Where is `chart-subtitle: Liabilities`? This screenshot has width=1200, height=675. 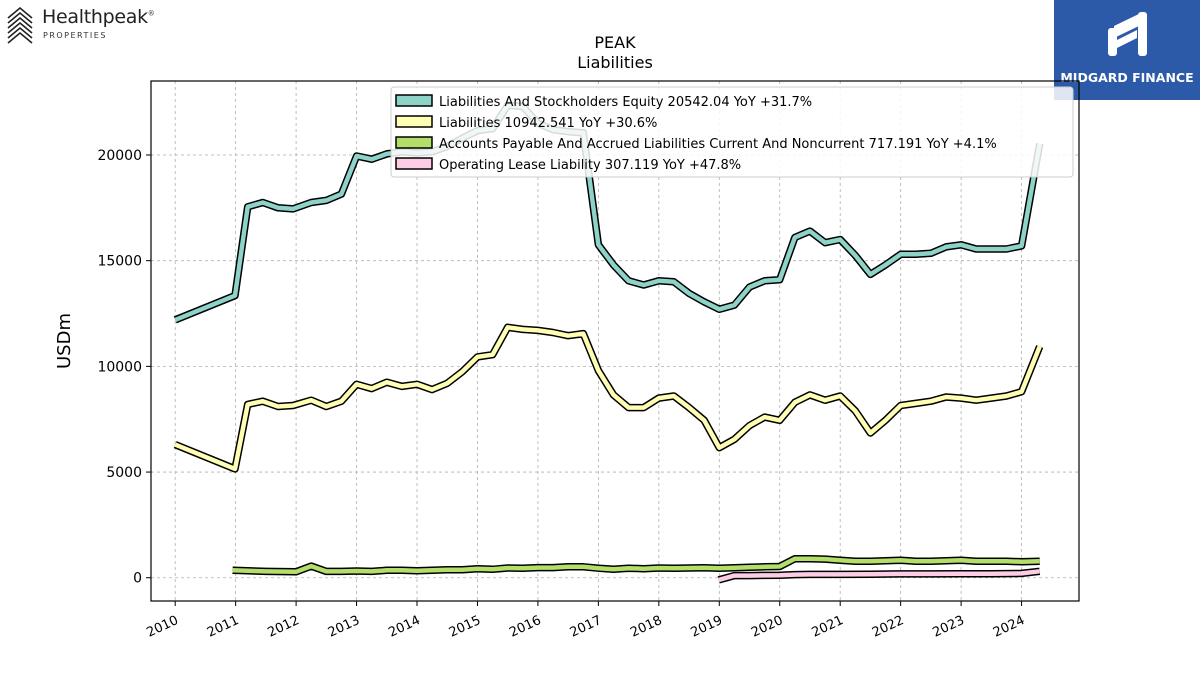 chart-subtitle: Liabilities is located at coordinates (615, 62).